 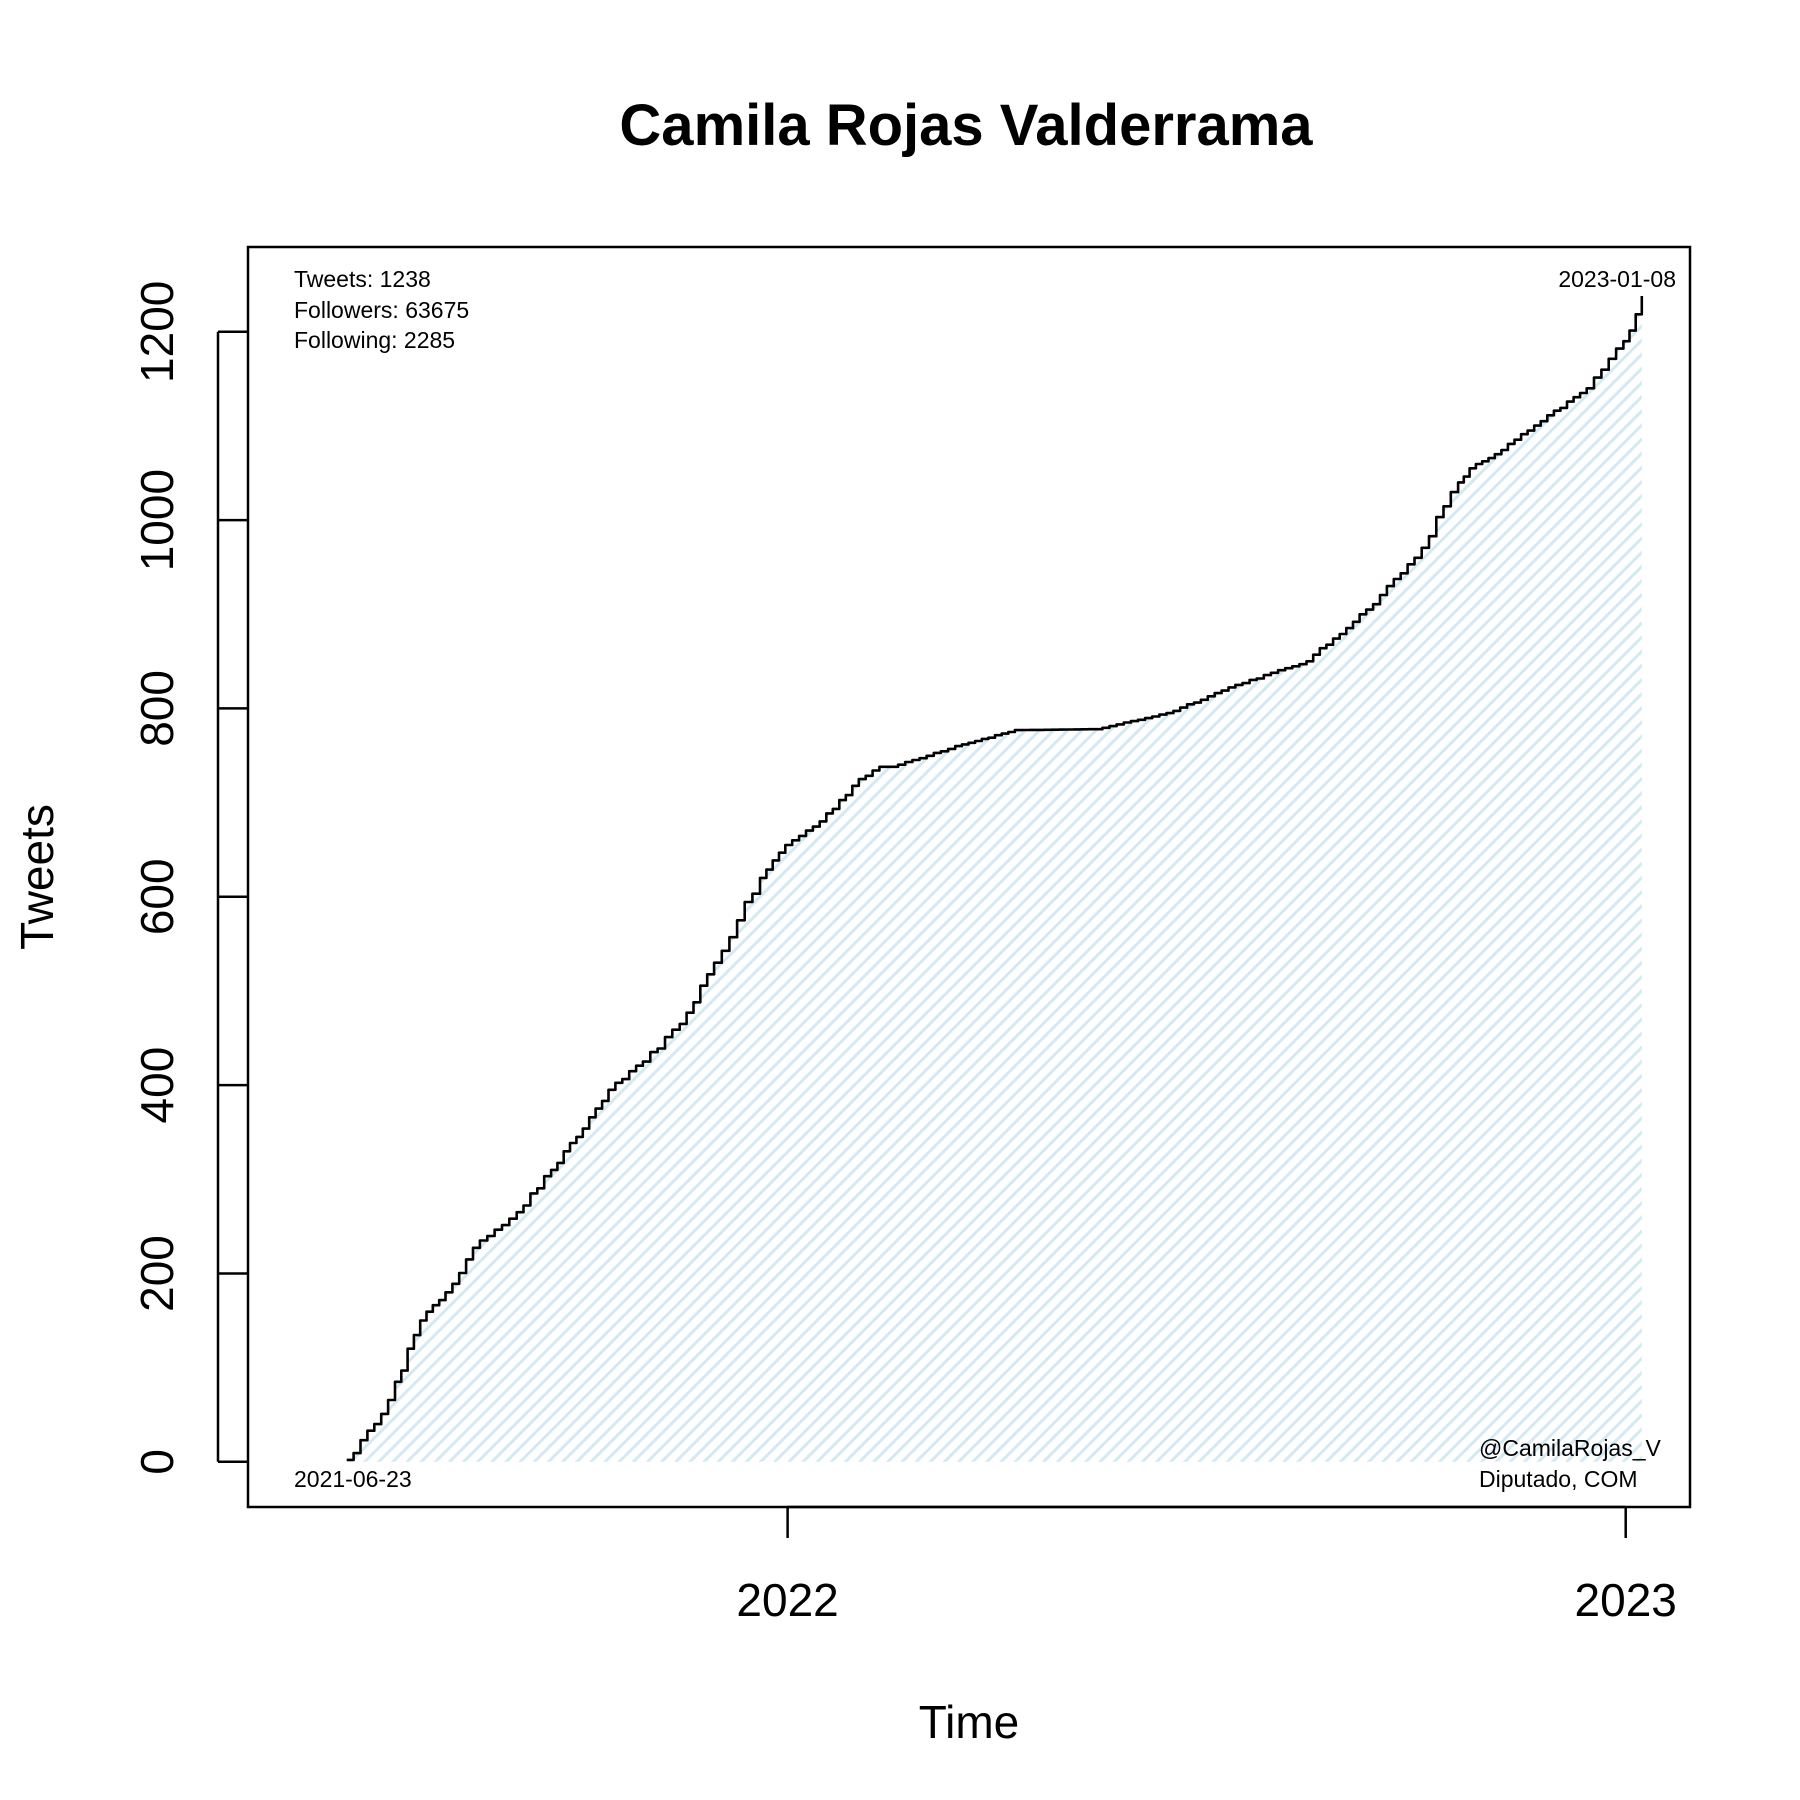 I want to click on start-date-label: 2021-06-23, so click(x=353, y=1479).